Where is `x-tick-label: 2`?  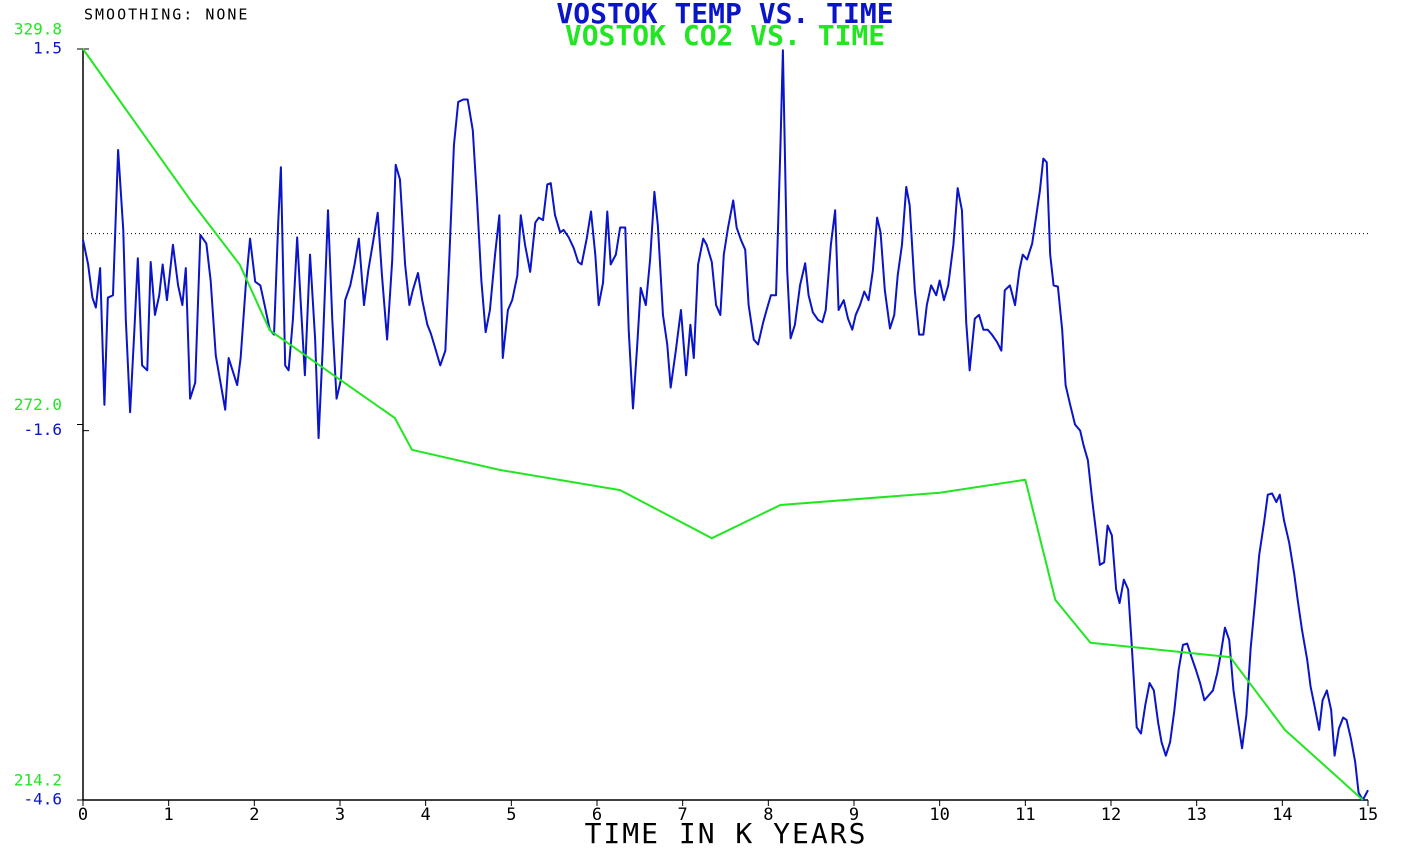
x-tick-label: 2 is located at coordinates (254, 815).